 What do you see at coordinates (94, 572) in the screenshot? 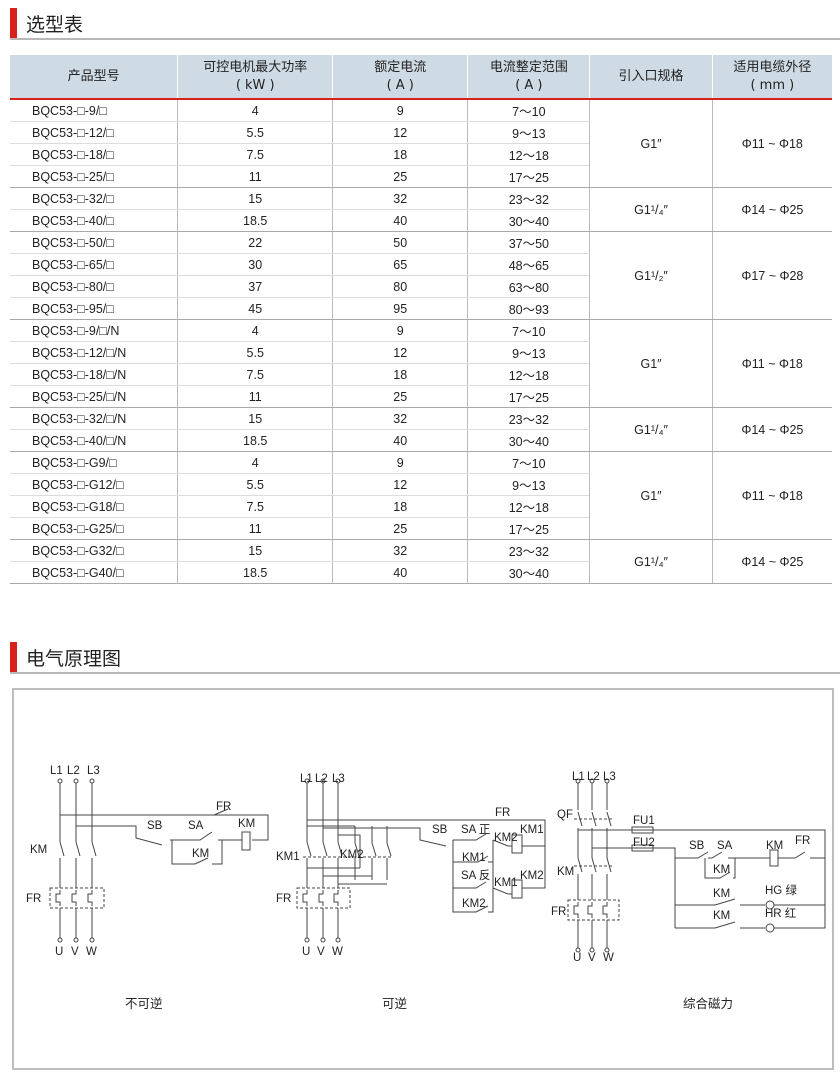
I see `model-cell: BQC53-□-G40/□` at bounding box center [94, 572].